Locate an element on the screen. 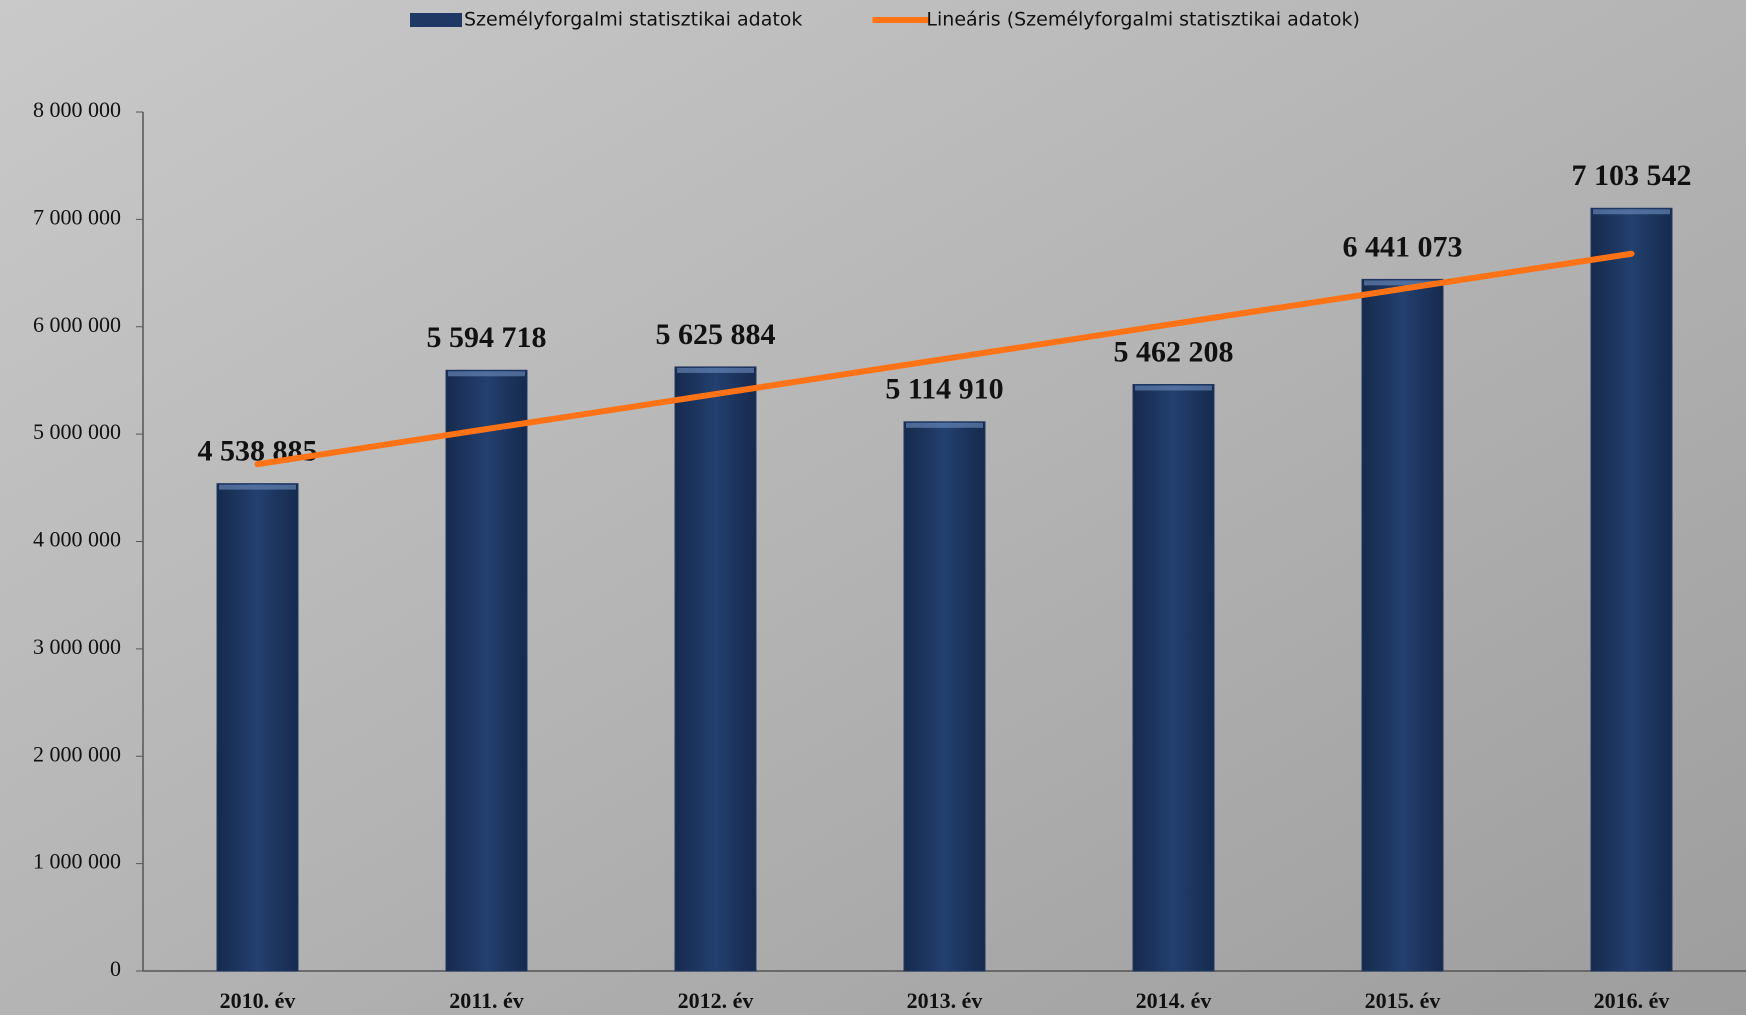 This screenshot has height=1015, width=1746. y-tick-label: 1 000 000 is located at coordinates (77, 861).